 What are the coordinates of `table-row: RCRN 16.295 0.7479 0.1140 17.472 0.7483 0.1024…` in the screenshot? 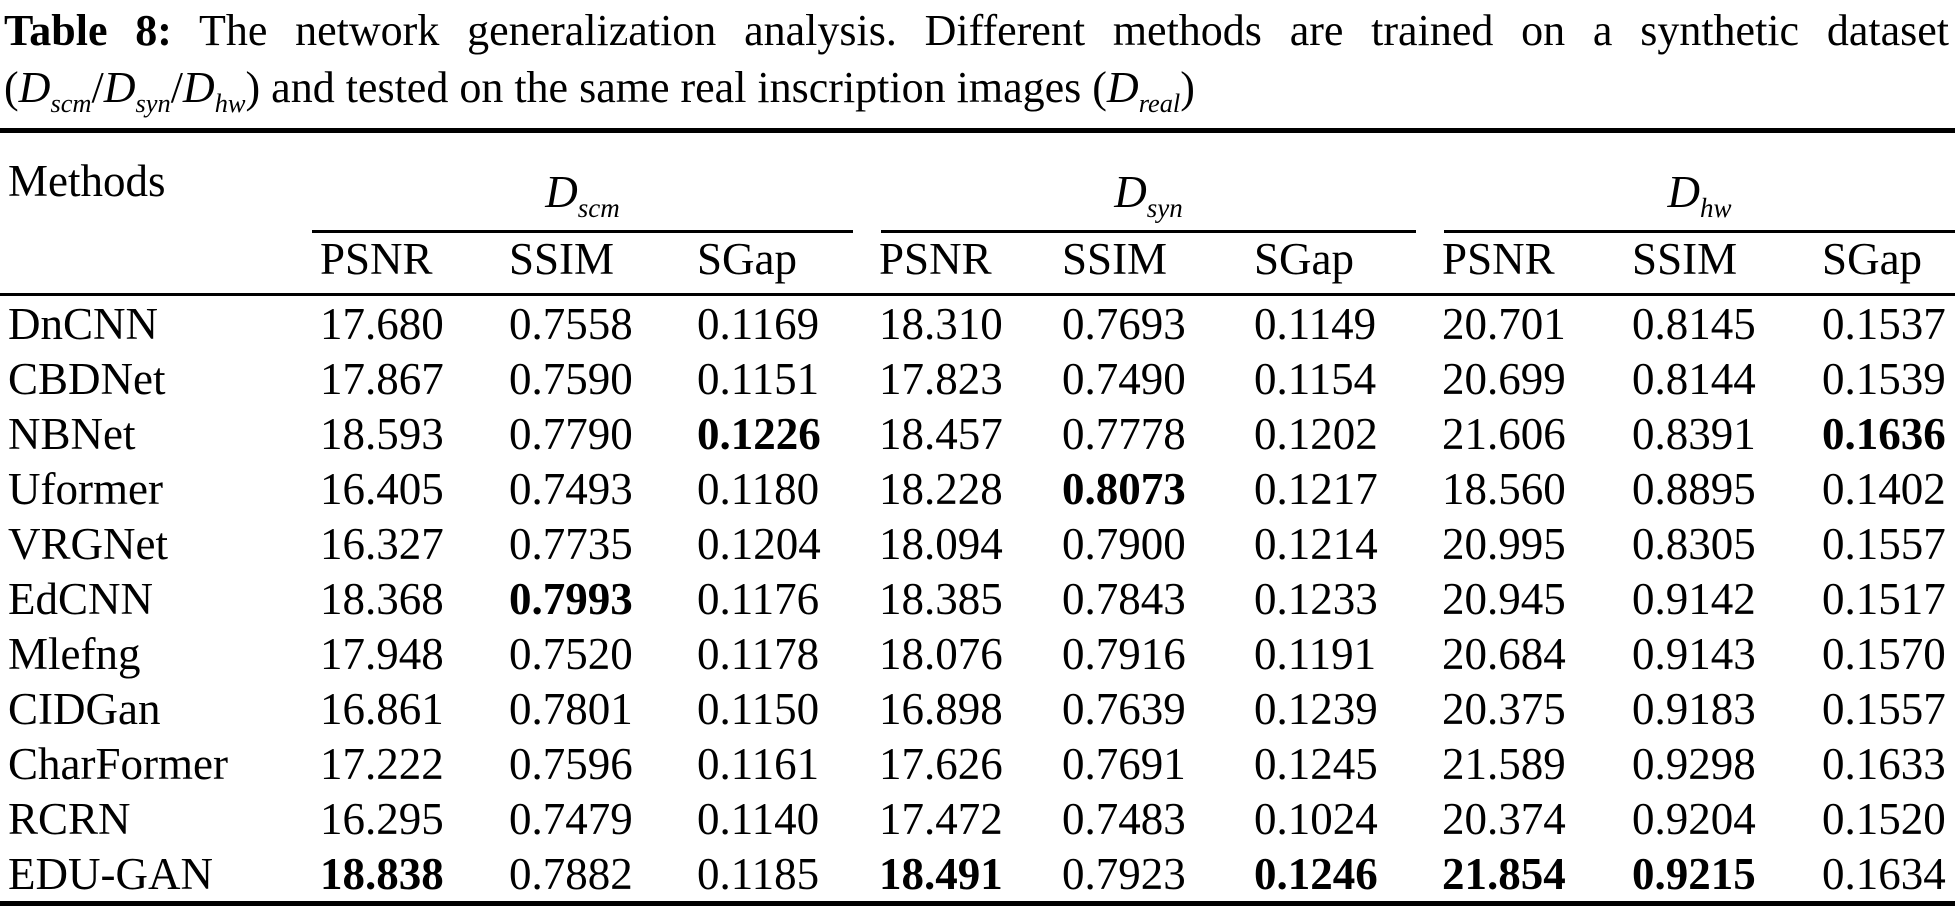 It's located at (977, 818).